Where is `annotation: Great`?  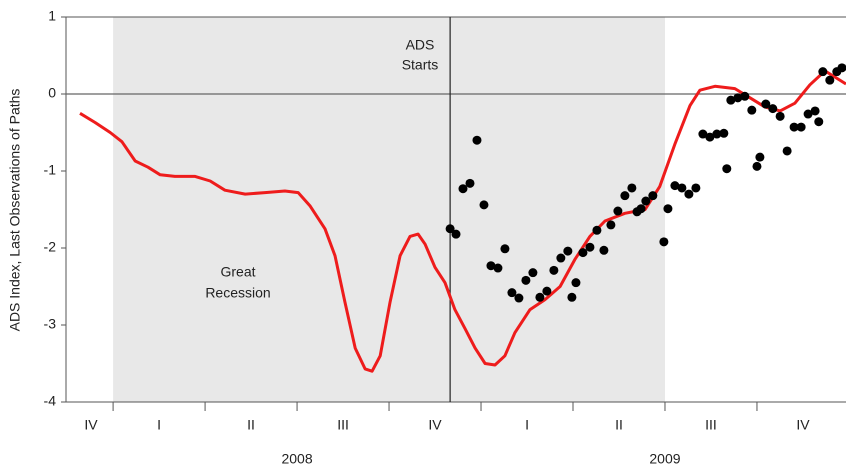
annotation: Great is located at coordinates (237, 272).